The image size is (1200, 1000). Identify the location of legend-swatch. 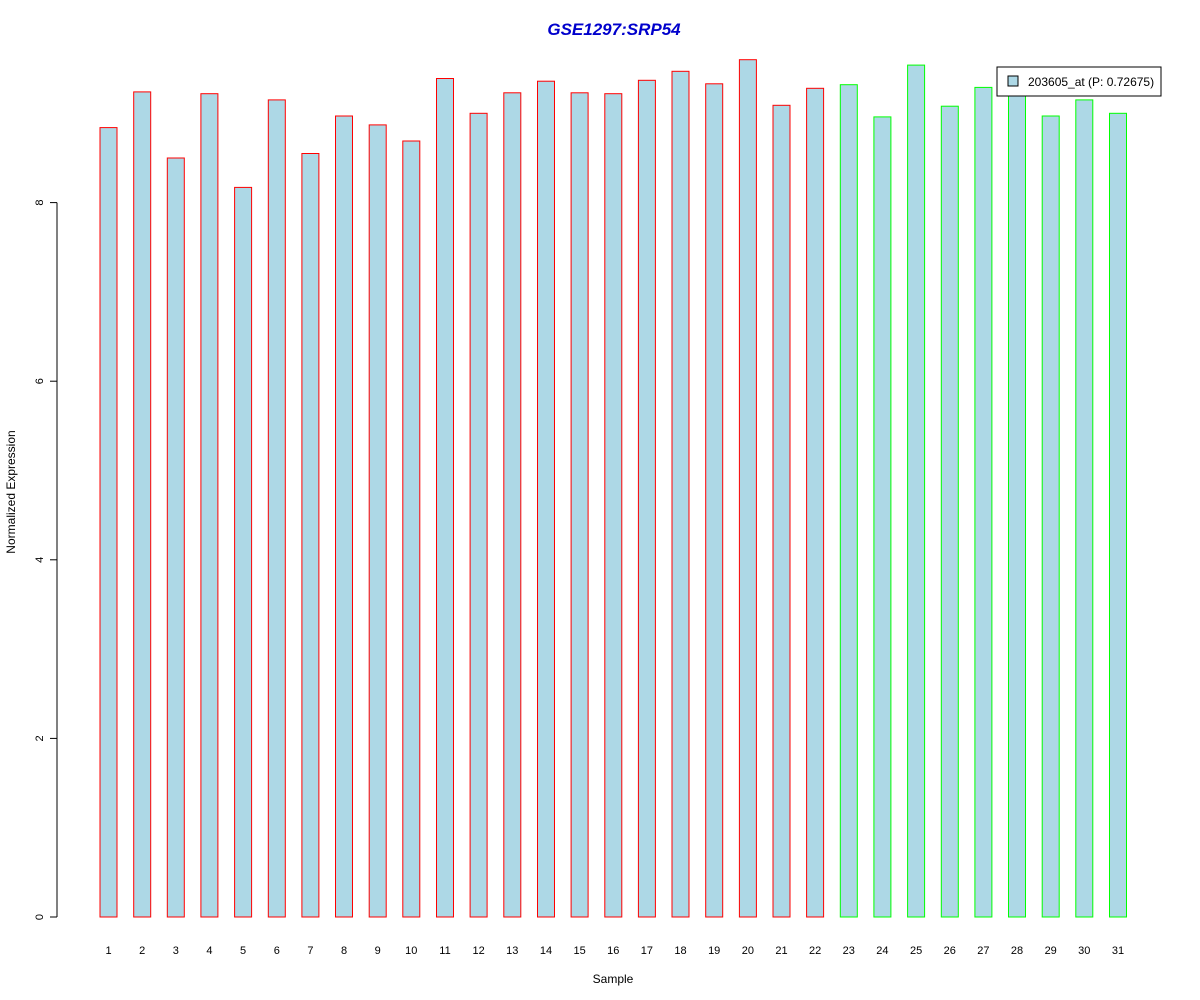
(1013, 81).